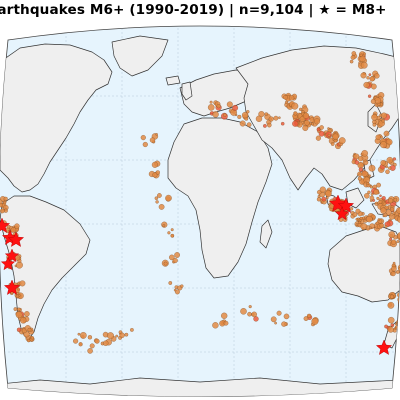  I want to click on north-america, so click(56, 118).